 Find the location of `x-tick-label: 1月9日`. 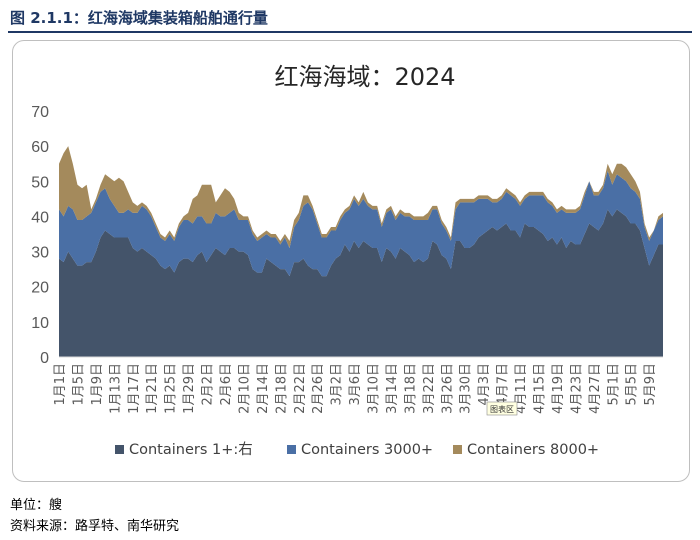

x-tick-label: 1月9日 is located at coordinates (97, 384).